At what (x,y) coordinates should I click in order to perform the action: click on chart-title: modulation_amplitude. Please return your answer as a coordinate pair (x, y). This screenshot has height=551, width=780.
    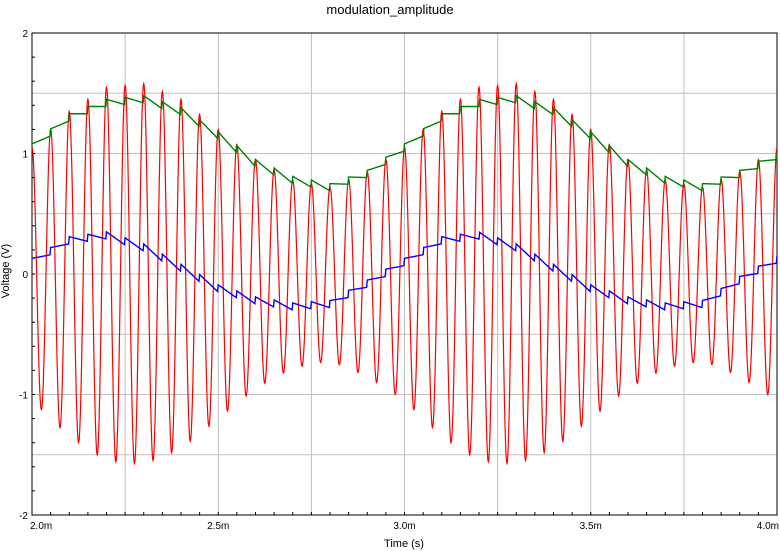
    Looking at the image, I should click on (390, 9).